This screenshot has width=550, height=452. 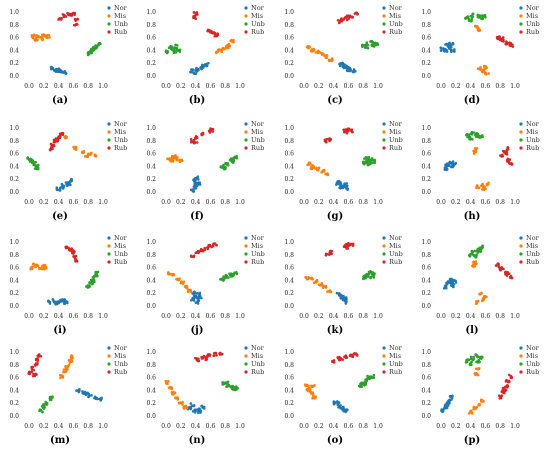 I want to click on x-tick-label: 0.2, so click(x=44, y=202).